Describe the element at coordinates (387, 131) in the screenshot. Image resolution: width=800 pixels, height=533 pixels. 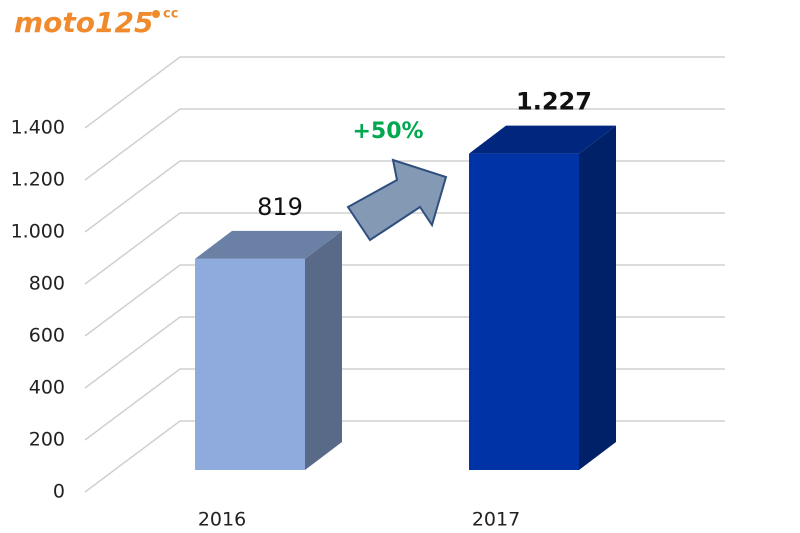
I see `annotation: +50%` at that location.